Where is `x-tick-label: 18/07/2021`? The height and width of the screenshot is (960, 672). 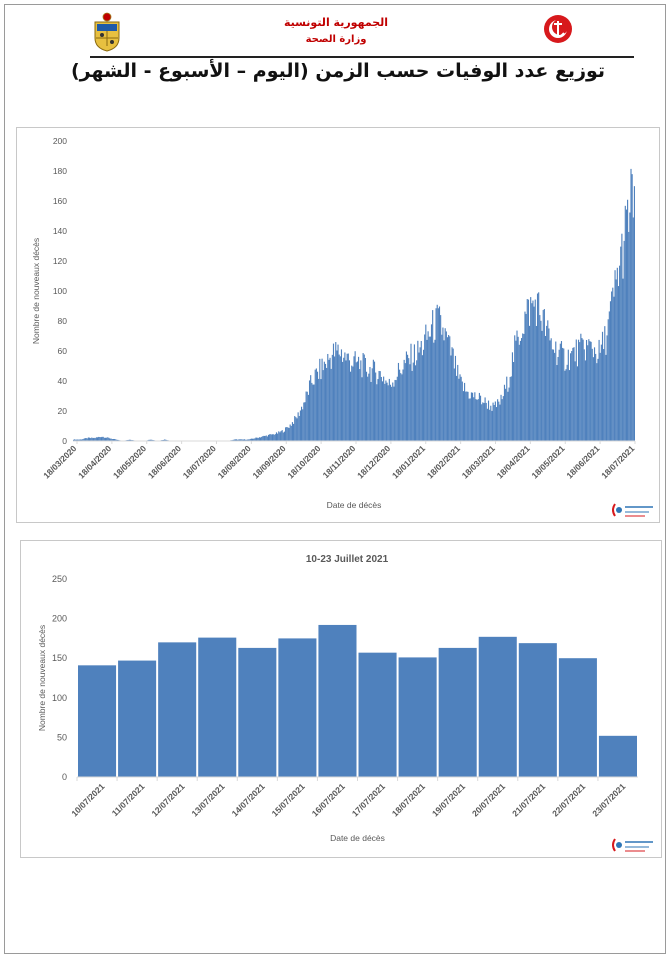
x-tick-label: 18/07/2021 is located at coordinates (408, 799).